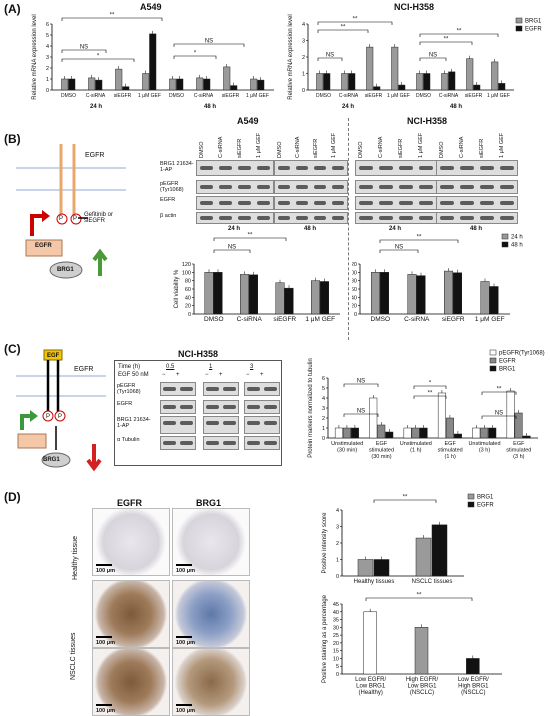 The width and height of the screenshot is (550, 716). Describe the element at coordinates (96, 107) in the screenshot. I see `timepoint-label: 24 h` at that location.